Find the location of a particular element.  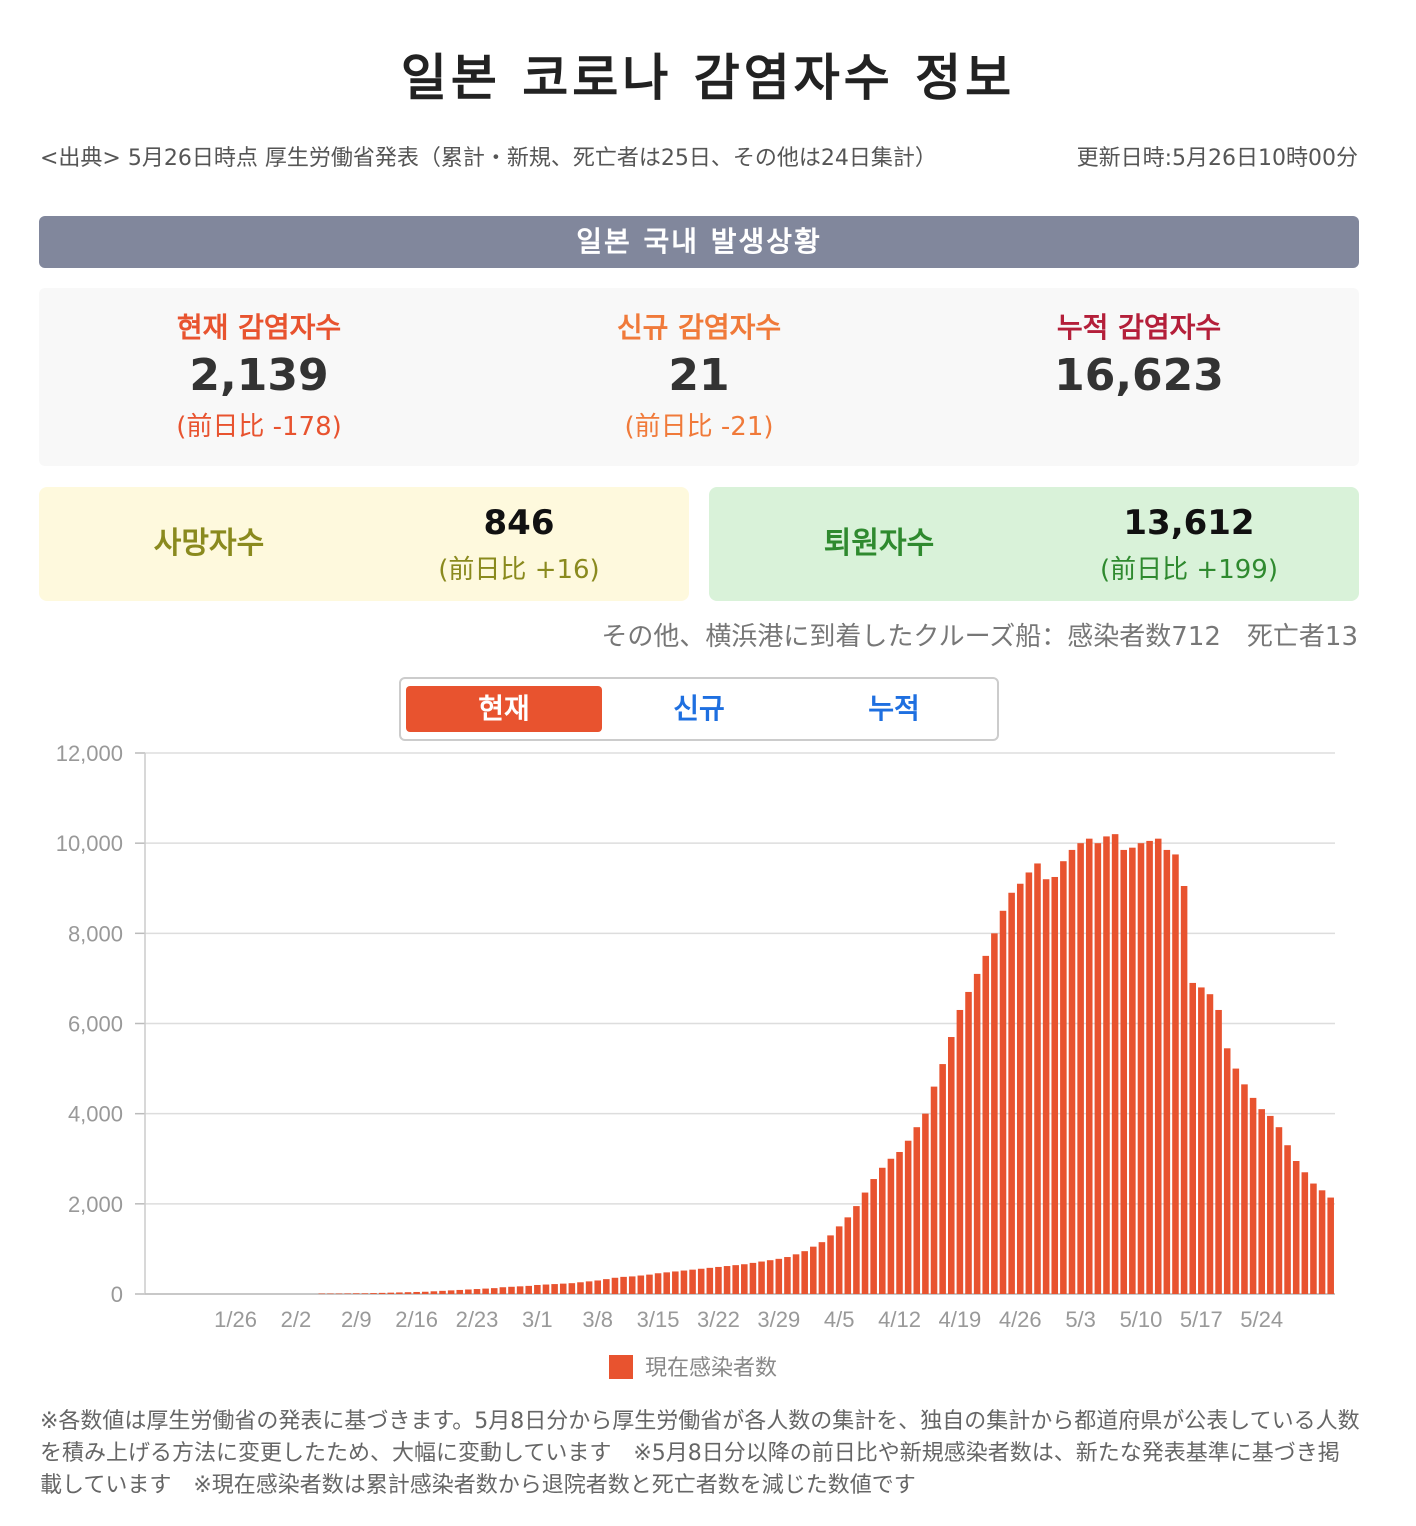

tab-cumulative: 누적 is located at coordinates (894, 708).